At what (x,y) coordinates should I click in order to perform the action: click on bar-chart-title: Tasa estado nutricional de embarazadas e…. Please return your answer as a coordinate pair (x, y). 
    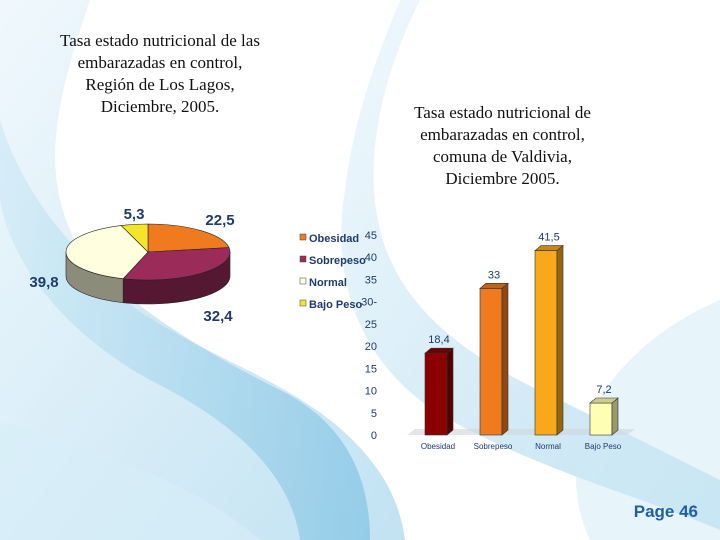
    Looking at the image, I should click on (502, 145).